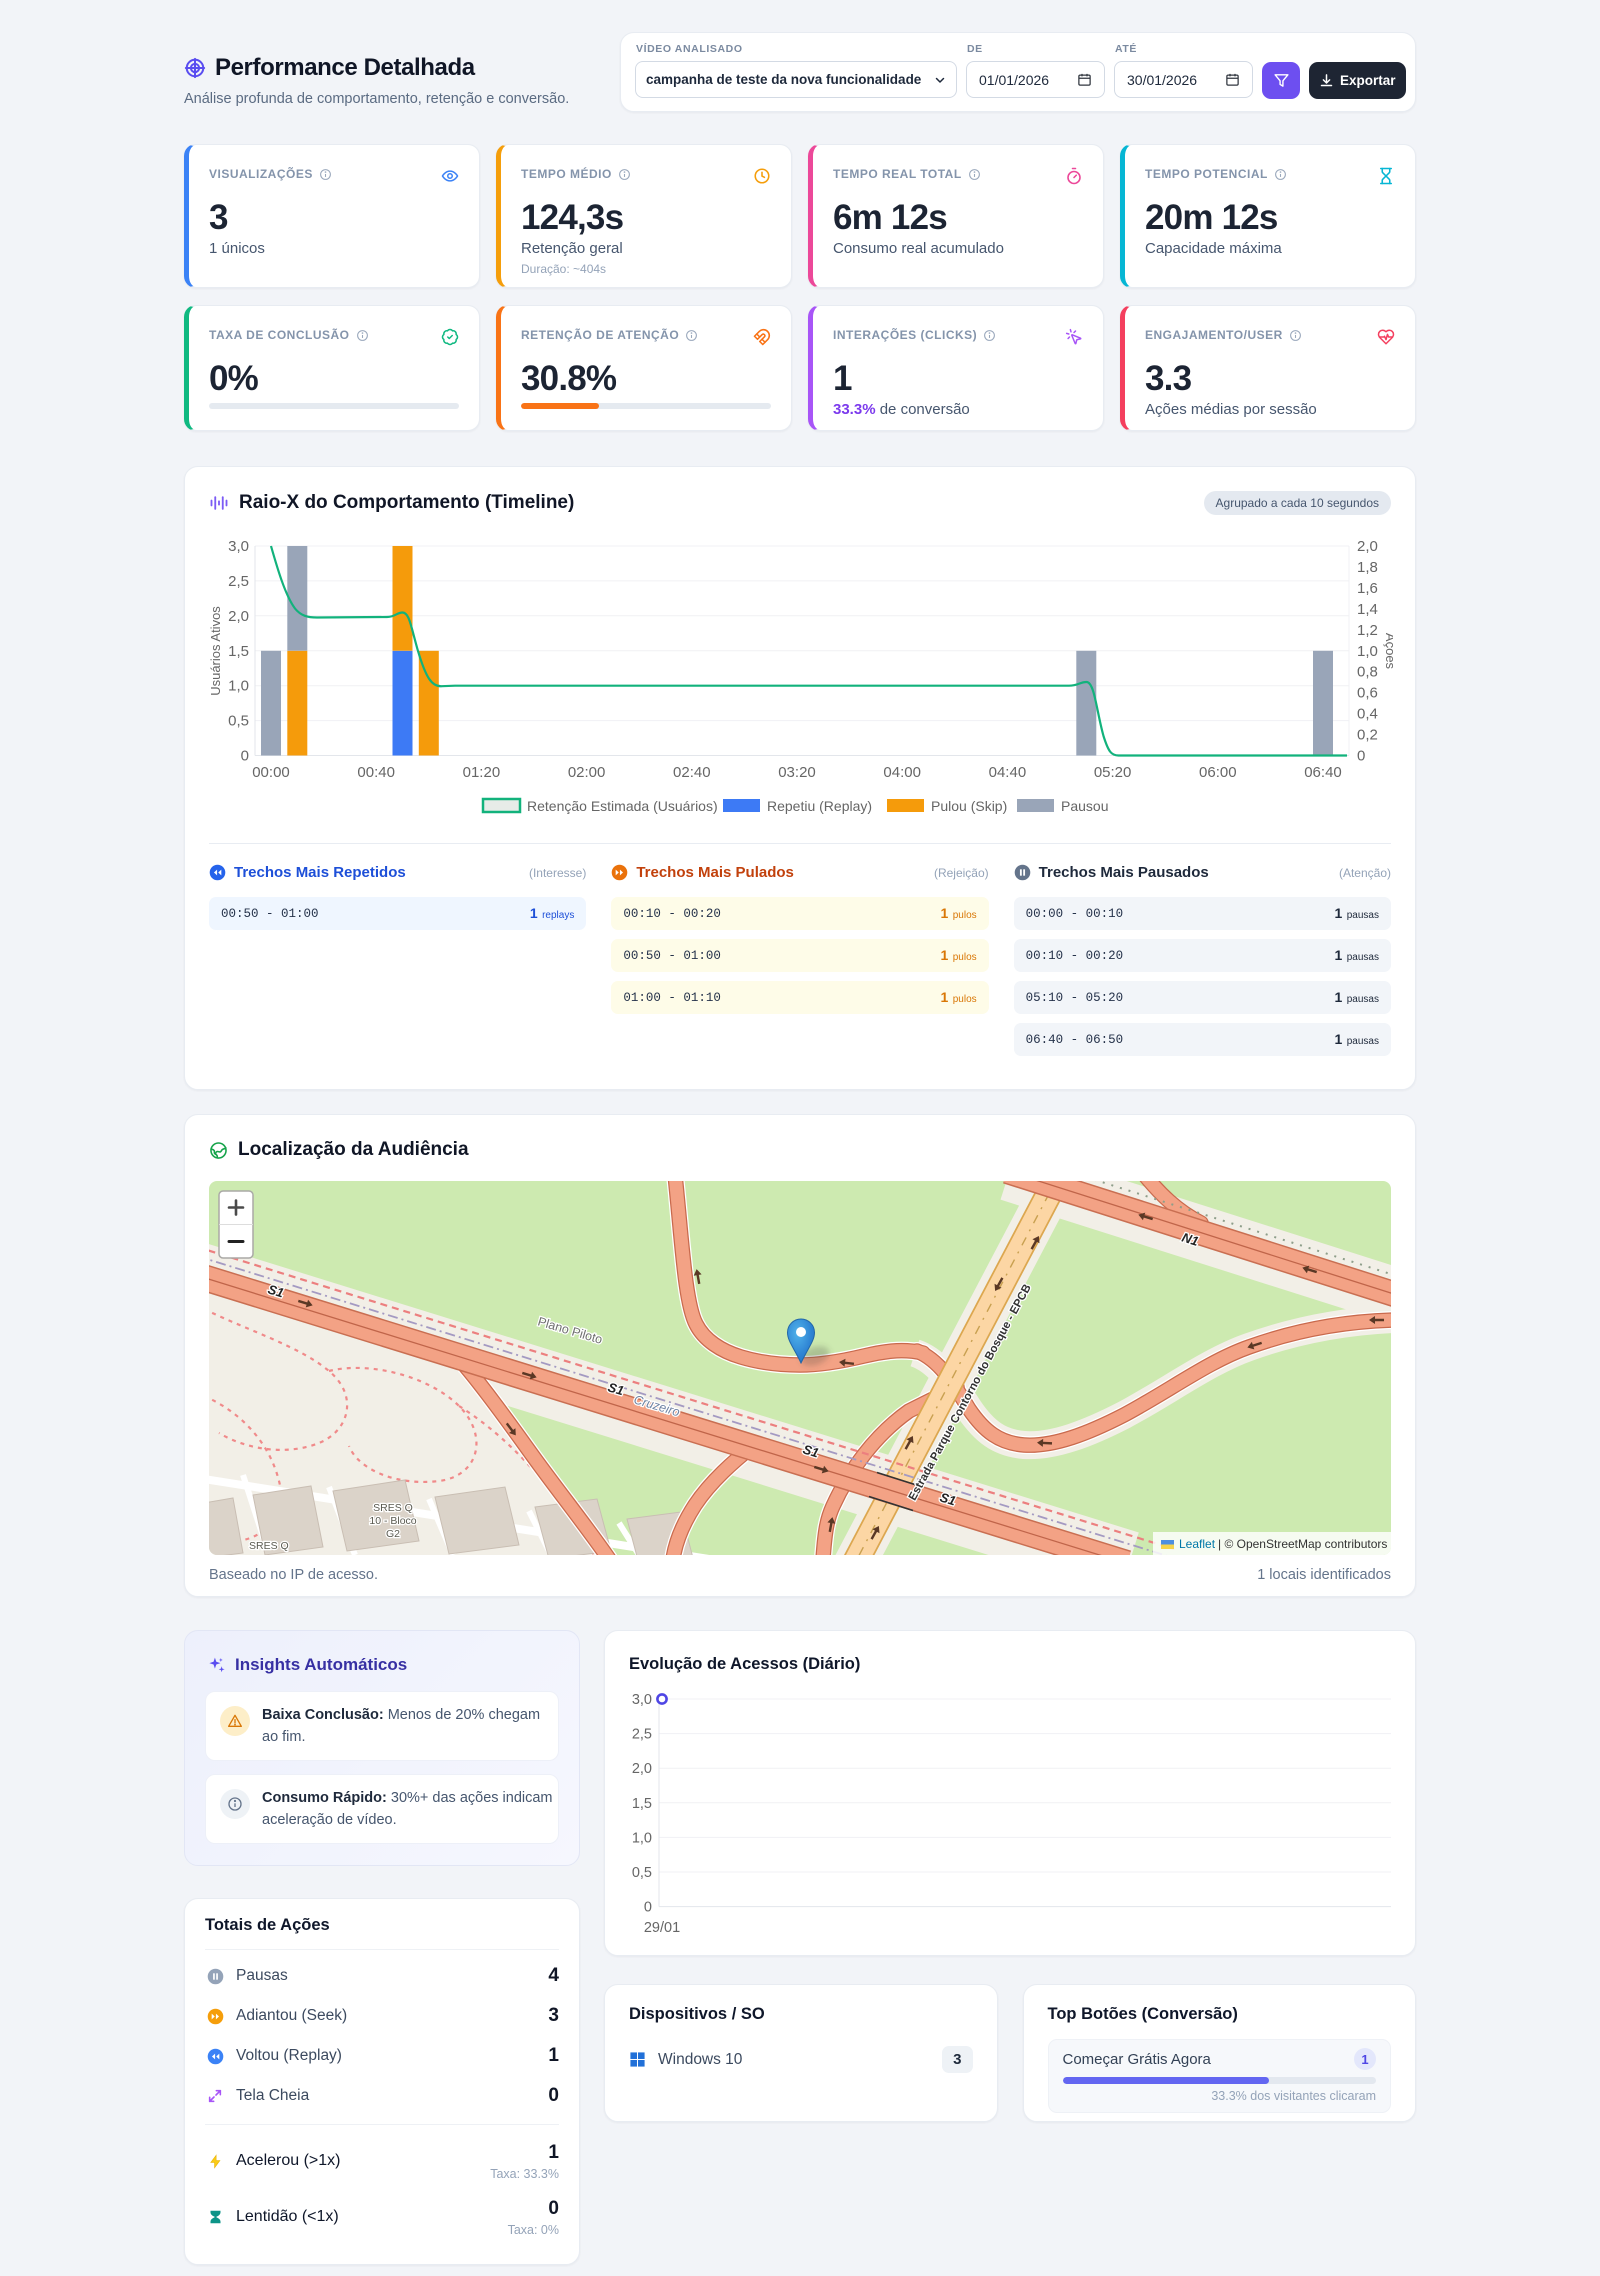  What do you see at coordinates (1084, 806) in the screenshot?
I see `svg-text: Pausou` at bounding box center [1084, 806].